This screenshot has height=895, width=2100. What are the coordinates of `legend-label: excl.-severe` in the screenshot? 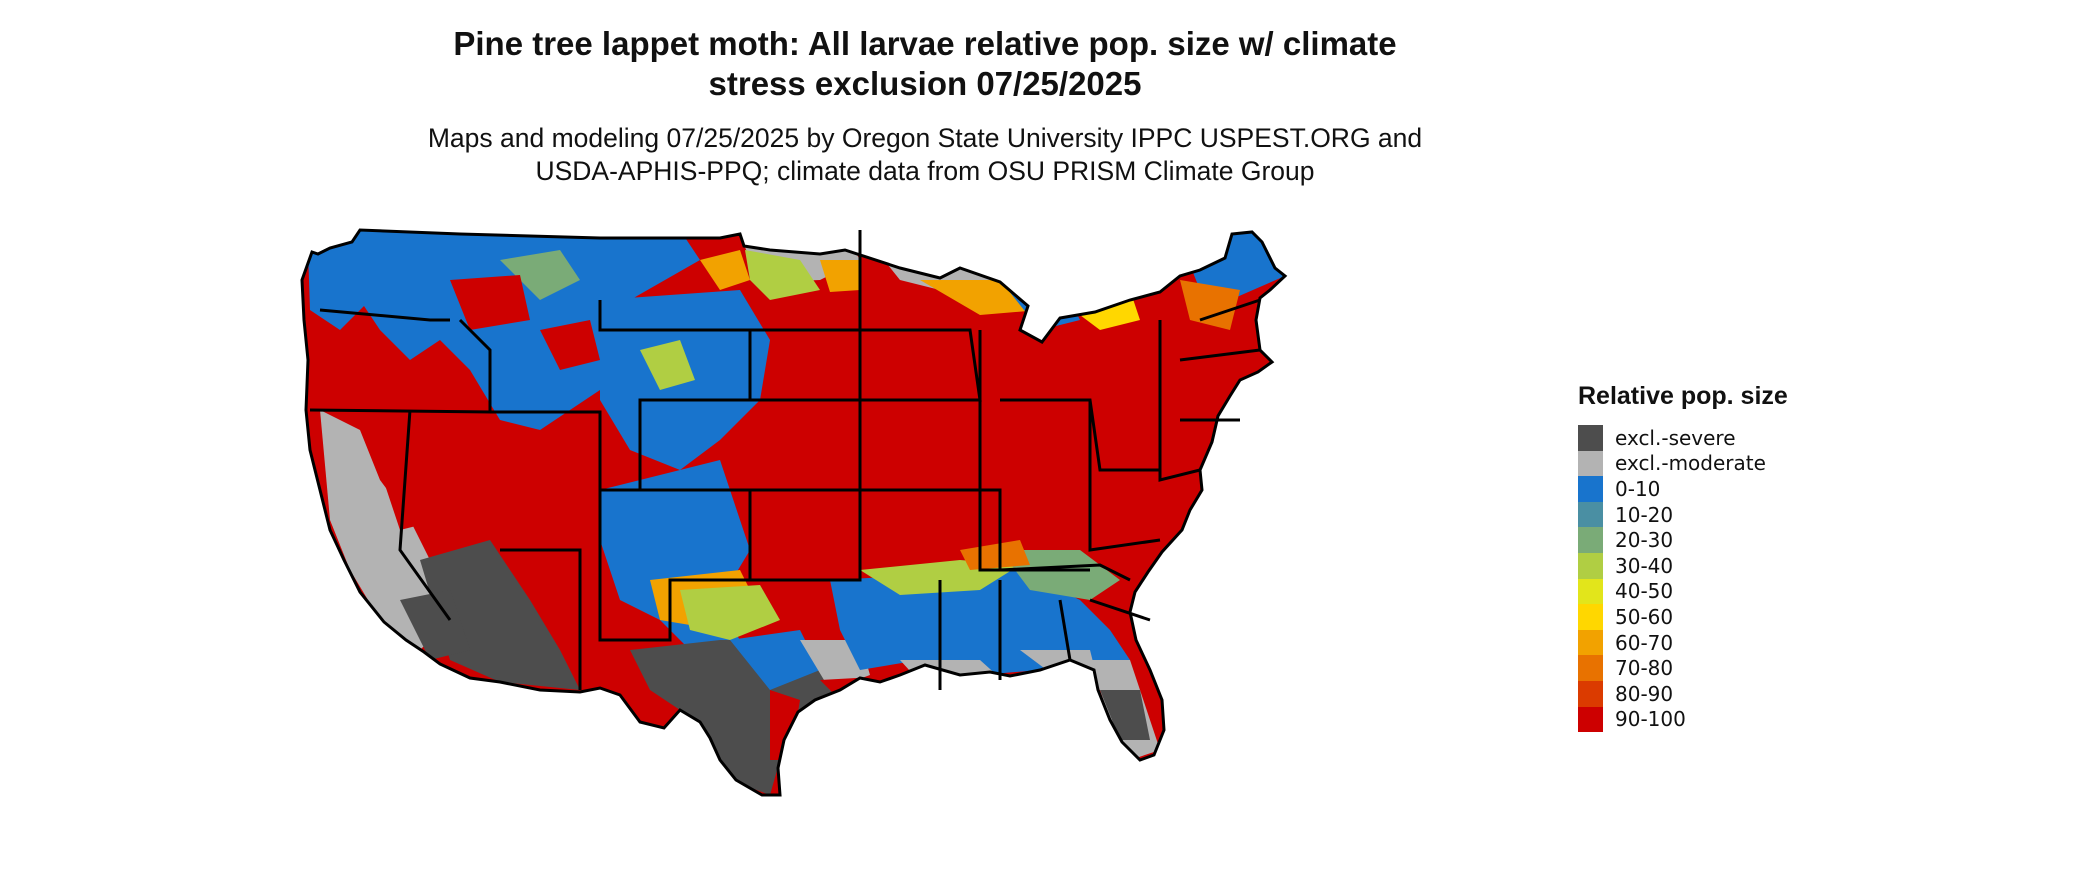 It's located at (1675, 437).